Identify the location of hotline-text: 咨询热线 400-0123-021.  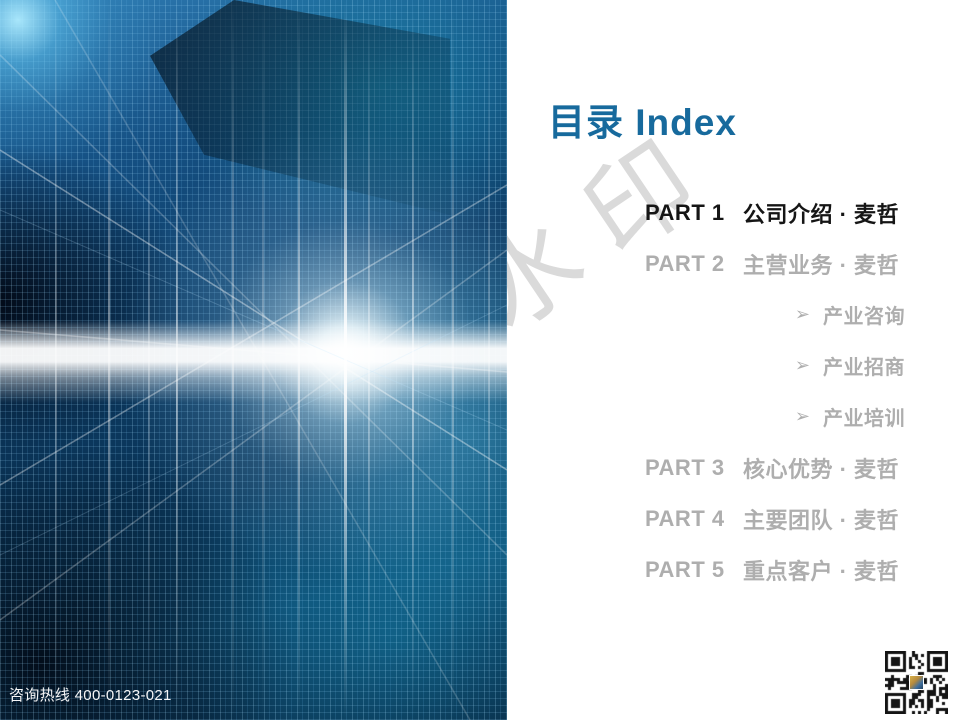
(90, 695).